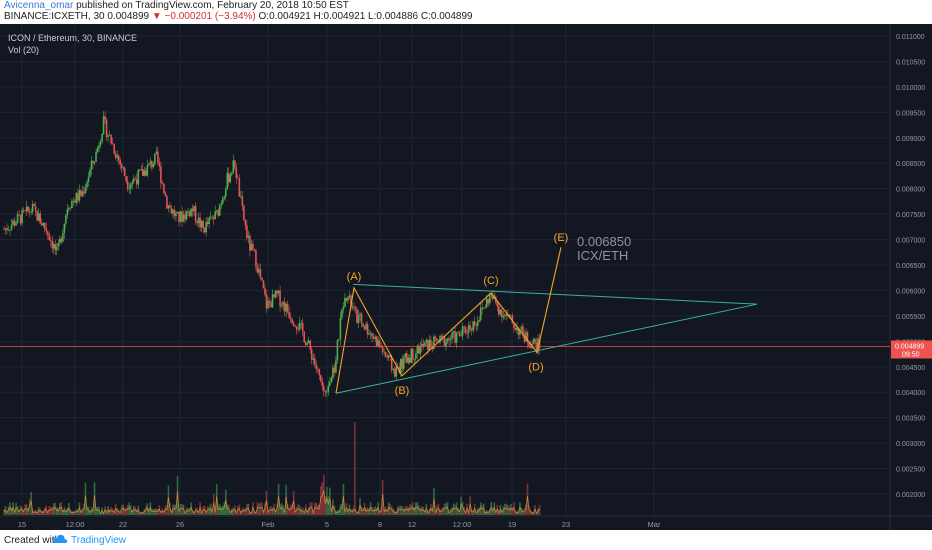 This screenshot has width=932, height=550. Describe the element at coordinates (561, 238) in the screenshot. I see `wave-label-e: (E)` at that location.